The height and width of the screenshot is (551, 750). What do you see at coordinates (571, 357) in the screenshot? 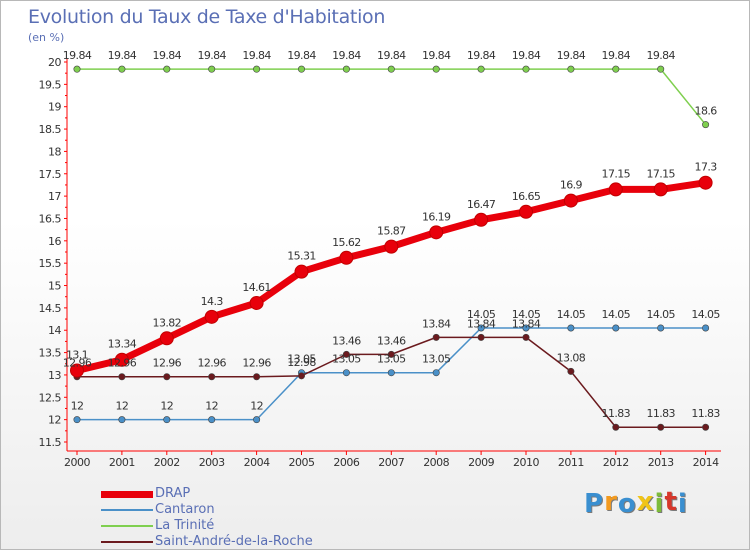
I see `data-label-saint-andr-de-la-roche: 13.08` at bounding box center [571, 357].